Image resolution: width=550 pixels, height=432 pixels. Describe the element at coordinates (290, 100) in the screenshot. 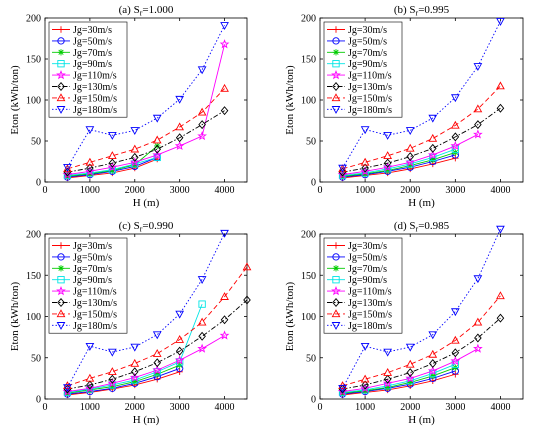

I see `y-axis-label: Eton (kWh/ton)` at that location.